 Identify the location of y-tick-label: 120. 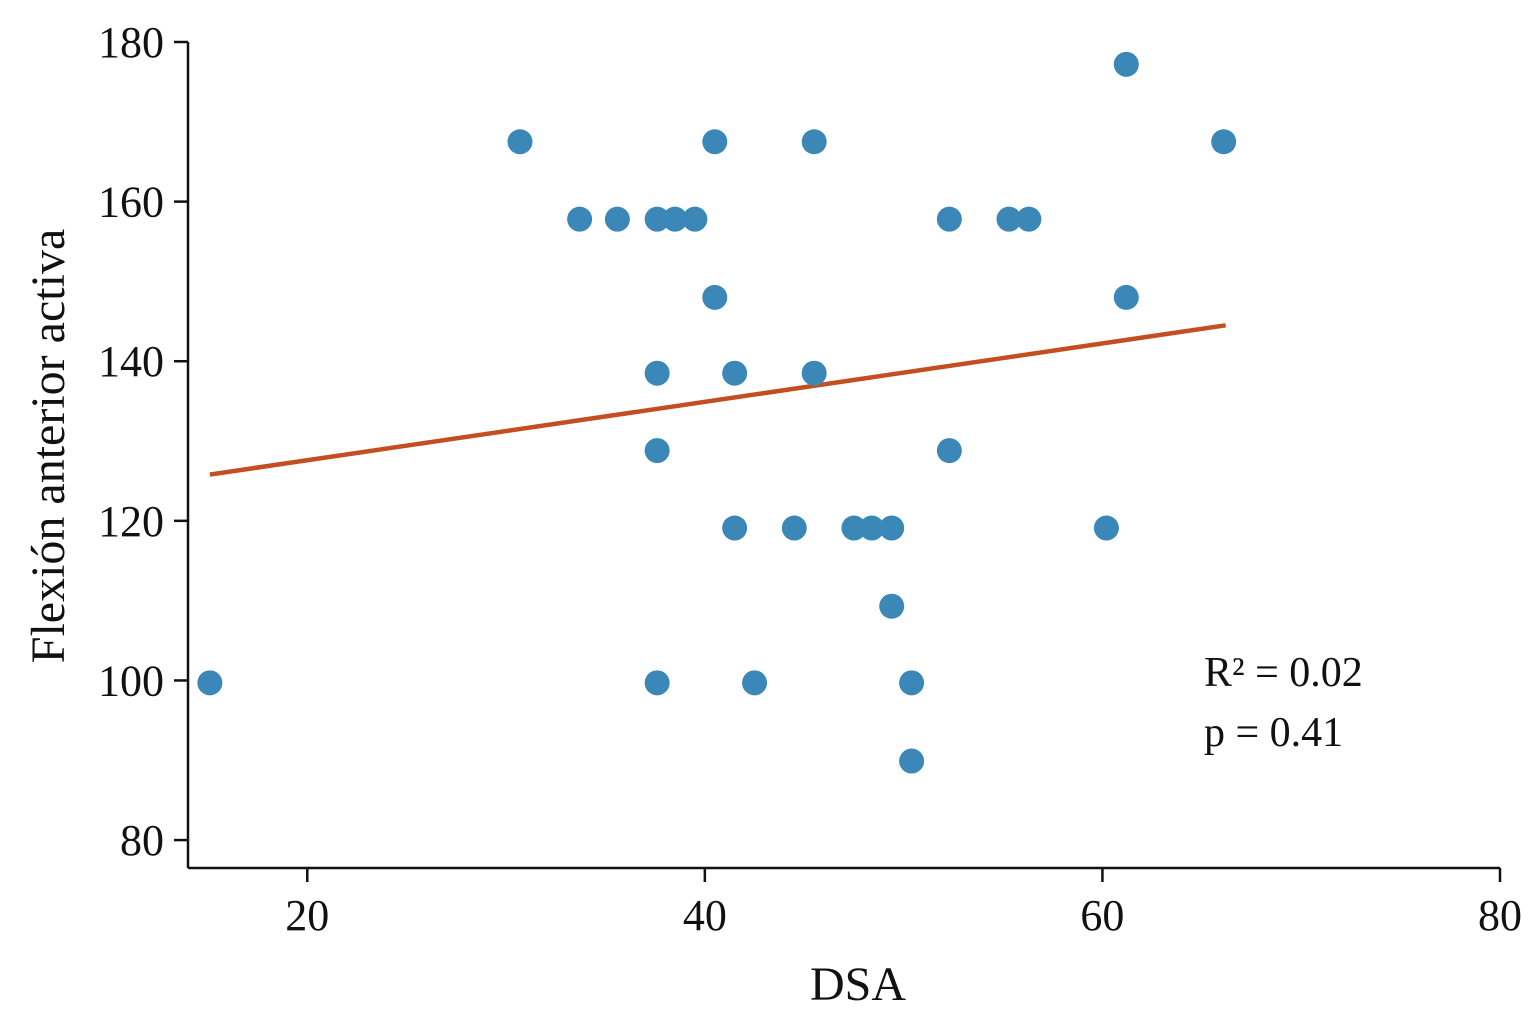
(131, 521).